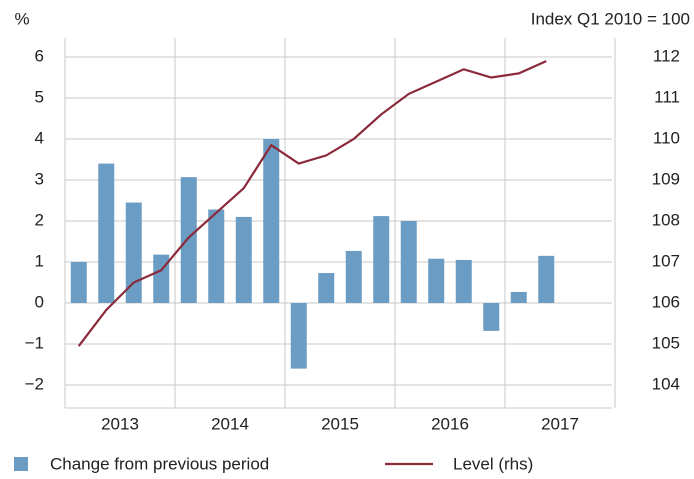  I want to click on x-tick-label: 2017, so click(560, 423).